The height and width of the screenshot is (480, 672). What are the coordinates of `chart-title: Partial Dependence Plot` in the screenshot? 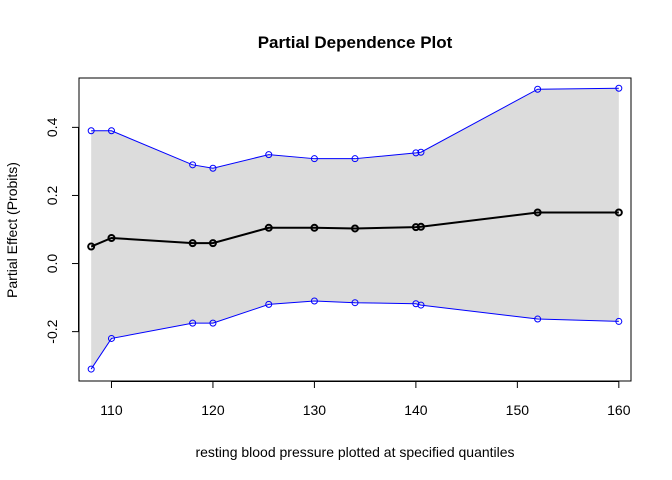 It's located at (355, 42).